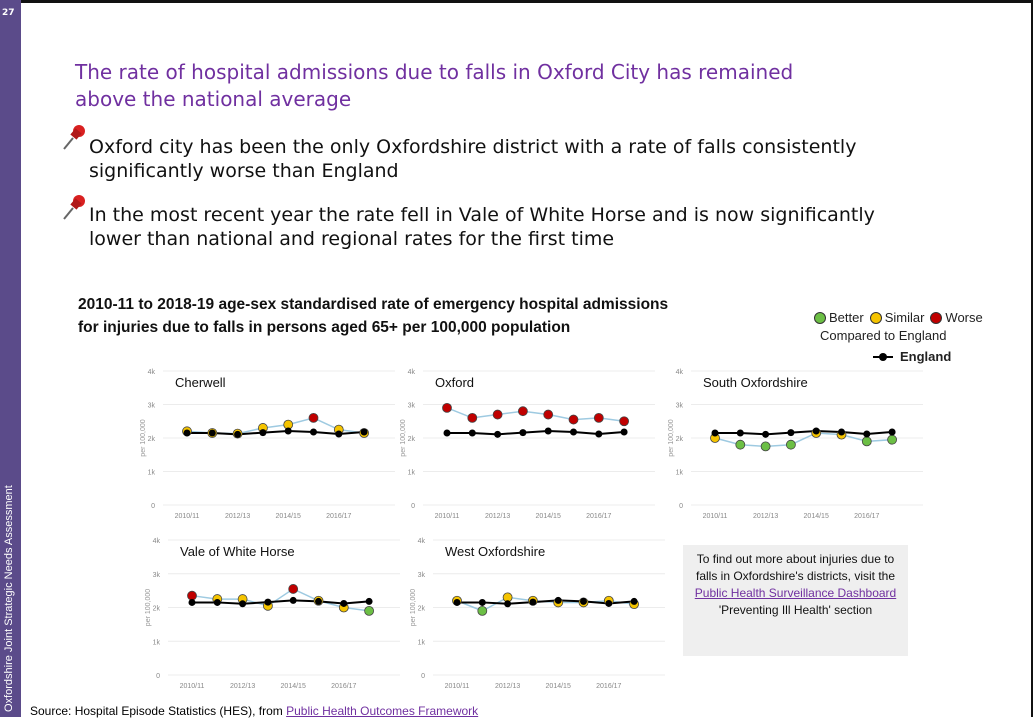 The height and width of the screenshot is (718, 1033). I want to click on chart-title: Oxford, so click(454, 382).